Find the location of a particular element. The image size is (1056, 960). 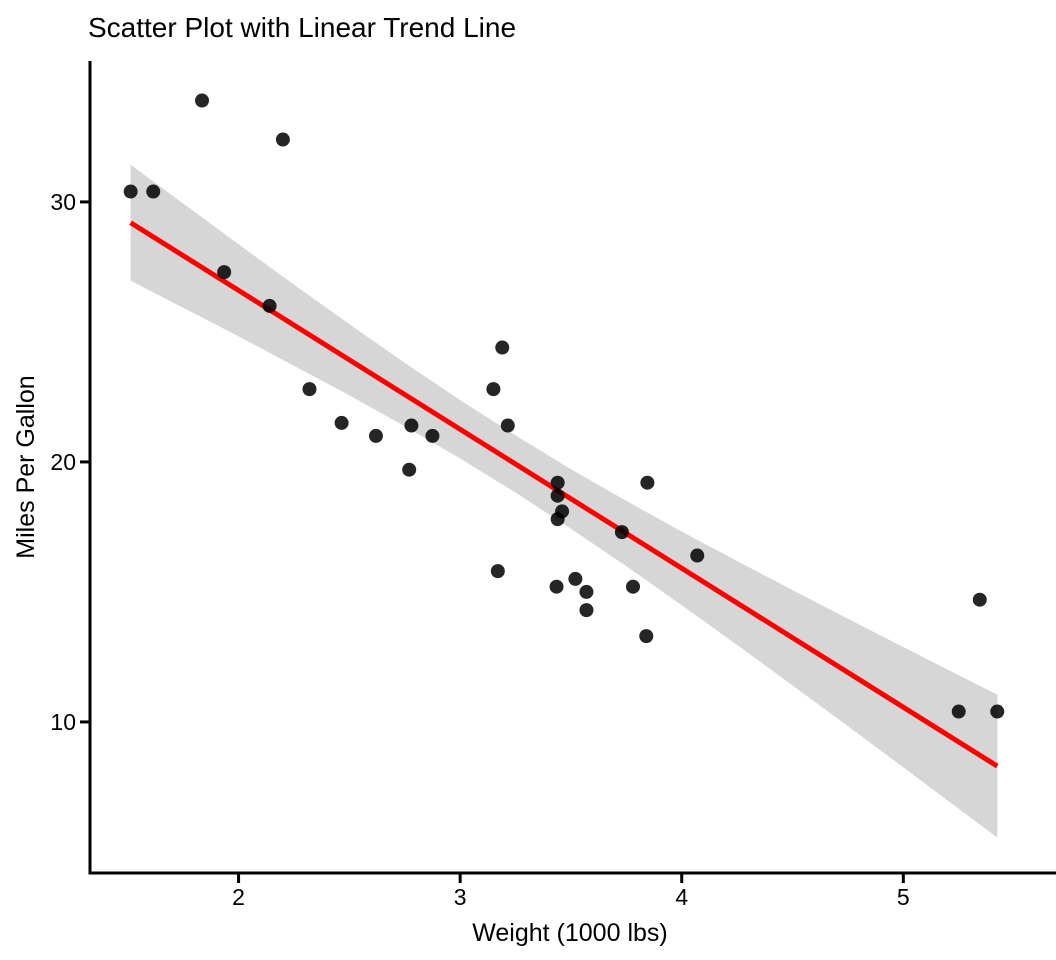

x-axis-title: Weight (1000 lbs) is located at coordinates (569, 933).